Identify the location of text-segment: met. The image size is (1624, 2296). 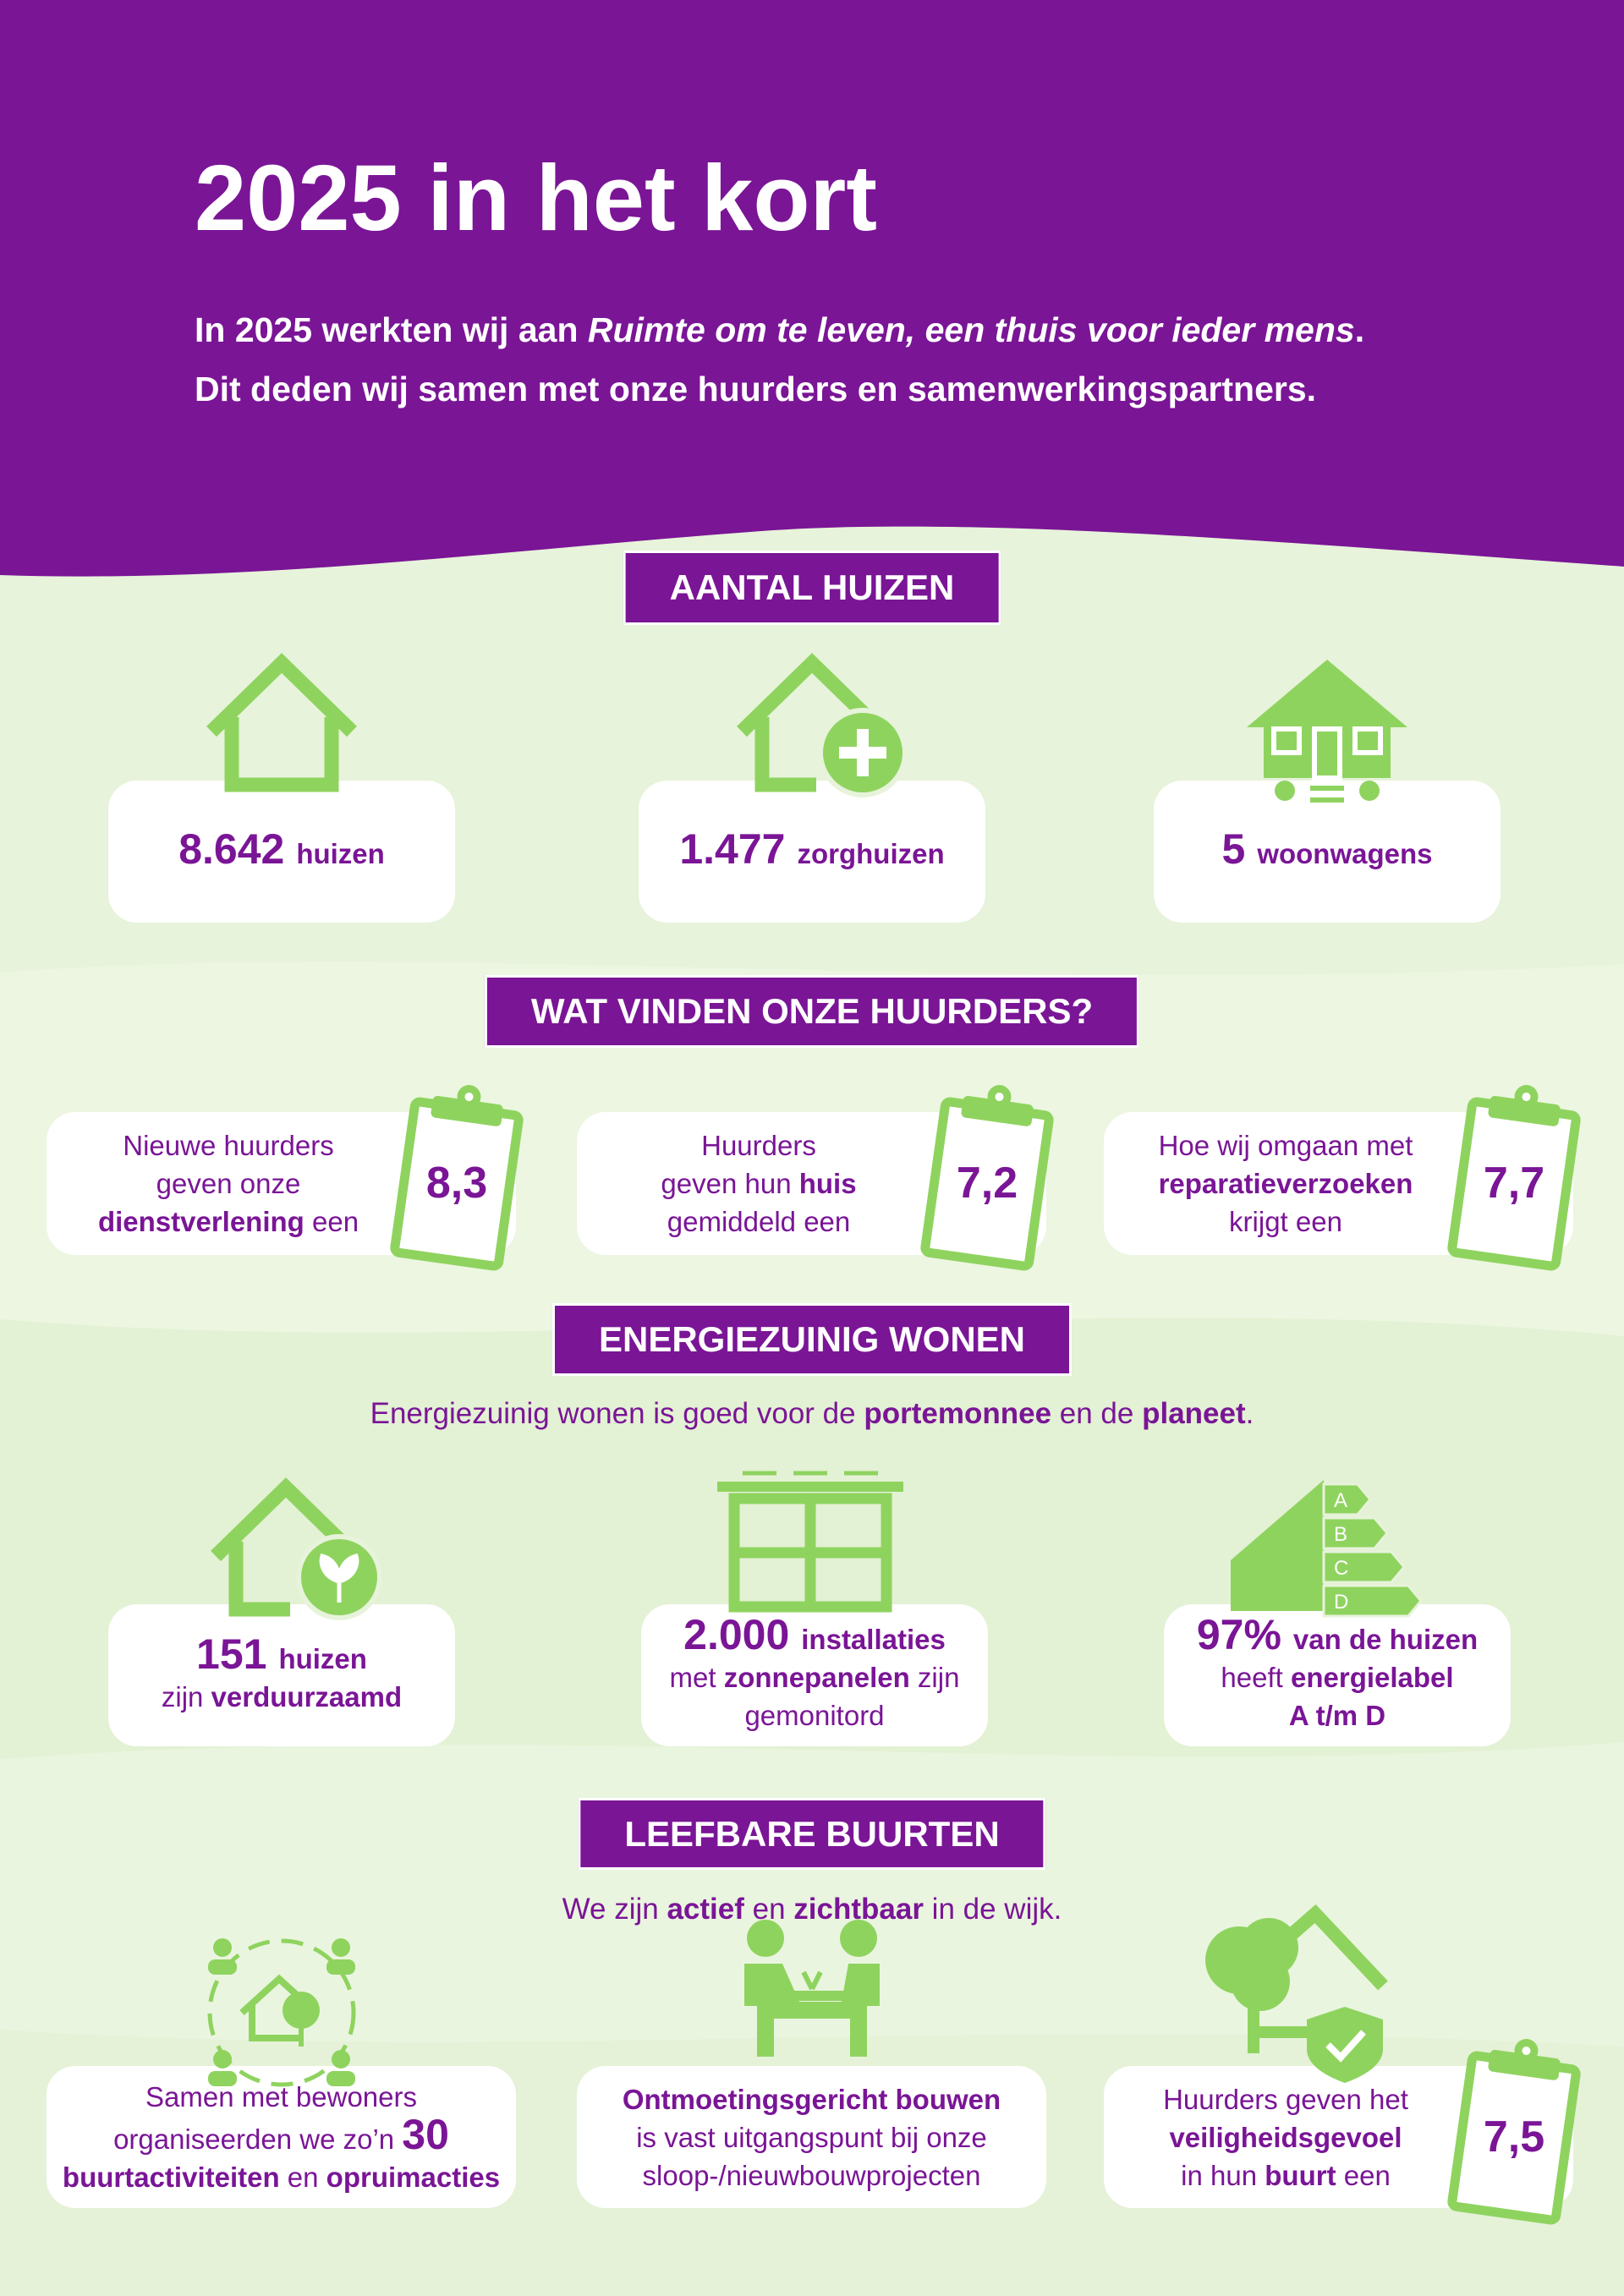
(697, 1678).